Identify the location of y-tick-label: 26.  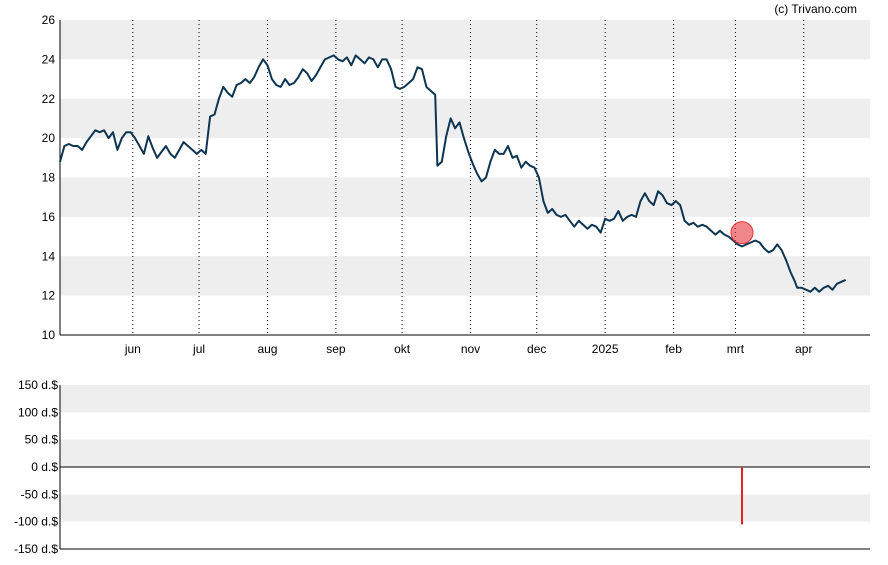
(49, 20).